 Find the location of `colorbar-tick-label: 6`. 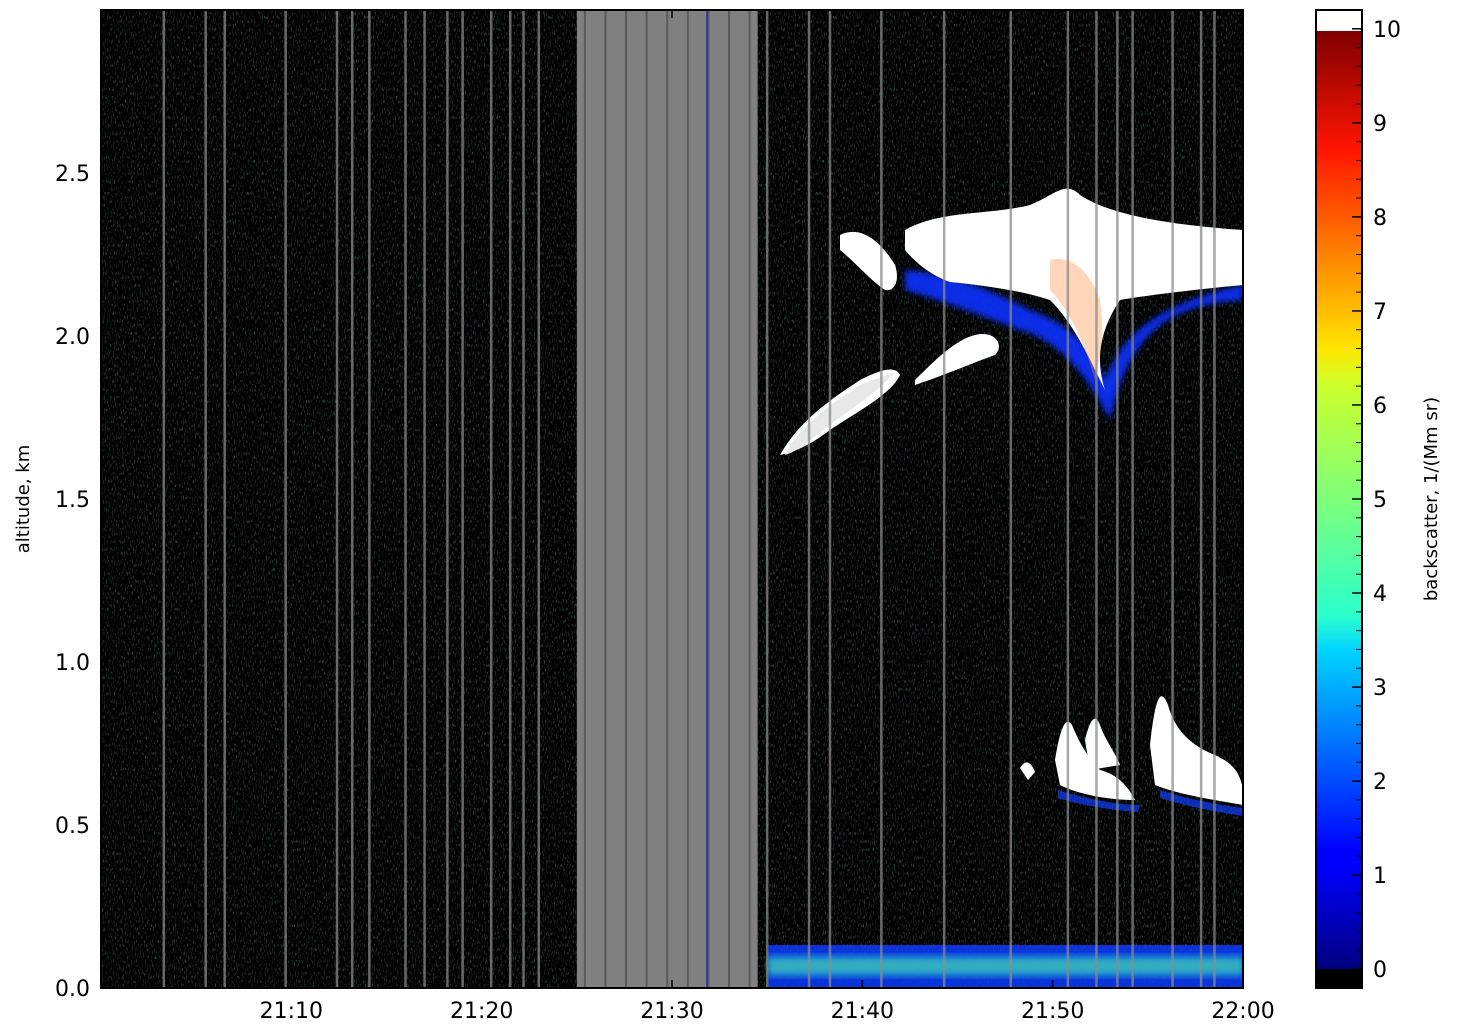

colorbar-tick-label: 6 is located at coordinates (1380, 406).